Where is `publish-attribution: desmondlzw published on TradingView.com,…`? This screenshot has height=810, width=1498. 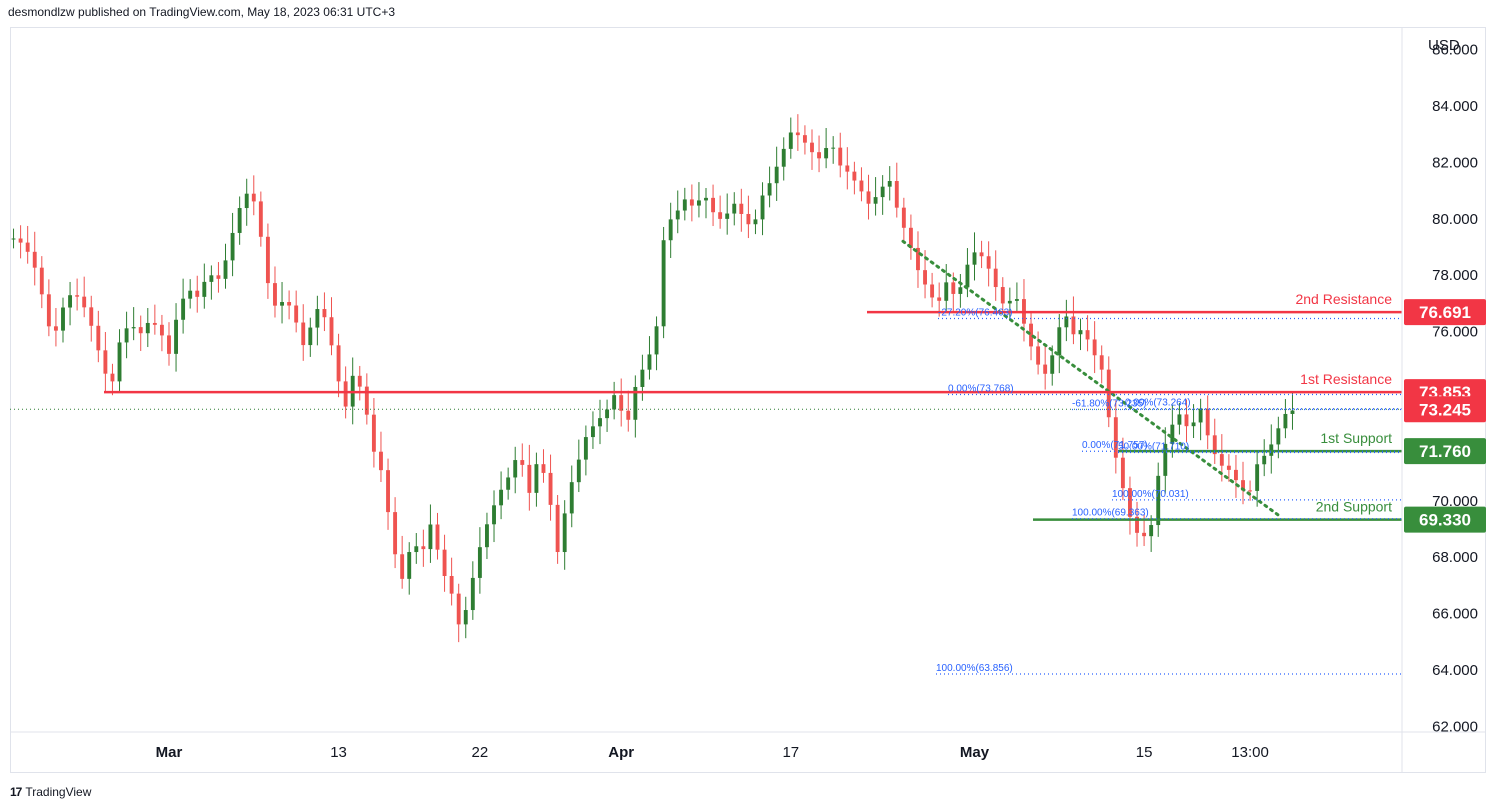 publish-attribution: desmondlzw published on TradingView.com,… is located at coordinates (202, 12).